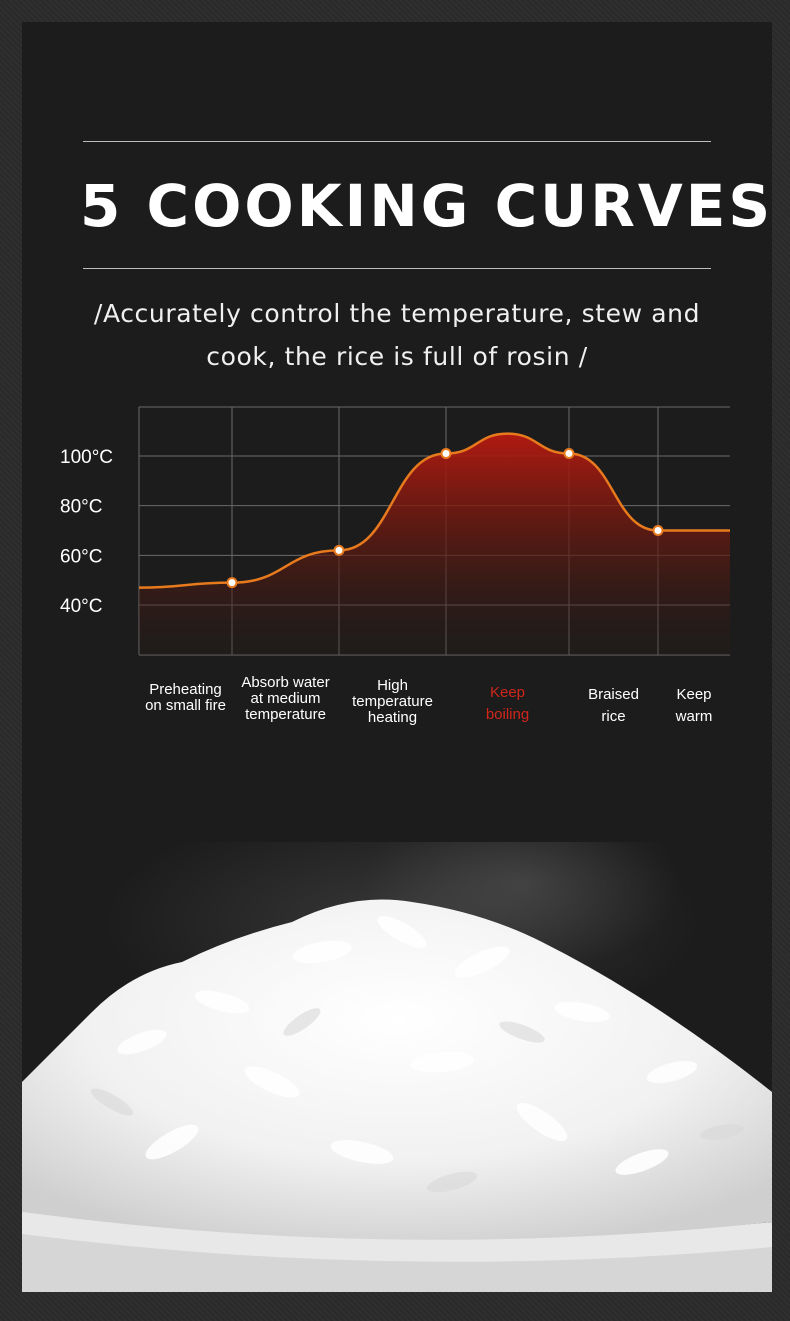 The height and width of the screenshot is (1321, 790). Describe the element at coordinates (392, 717) in the screenshot. I see `stage-label-line: heating` at that location.